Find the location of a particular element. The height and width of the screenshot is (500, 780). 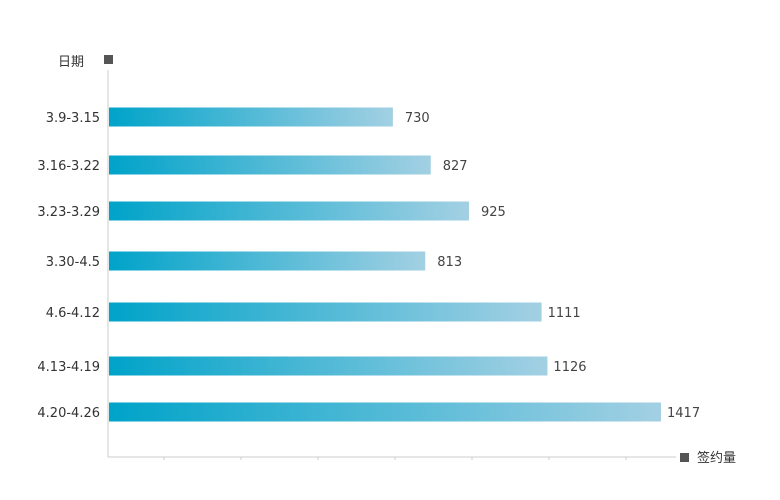

bar-value-label: 1111 is located at coordinates (564, 313).